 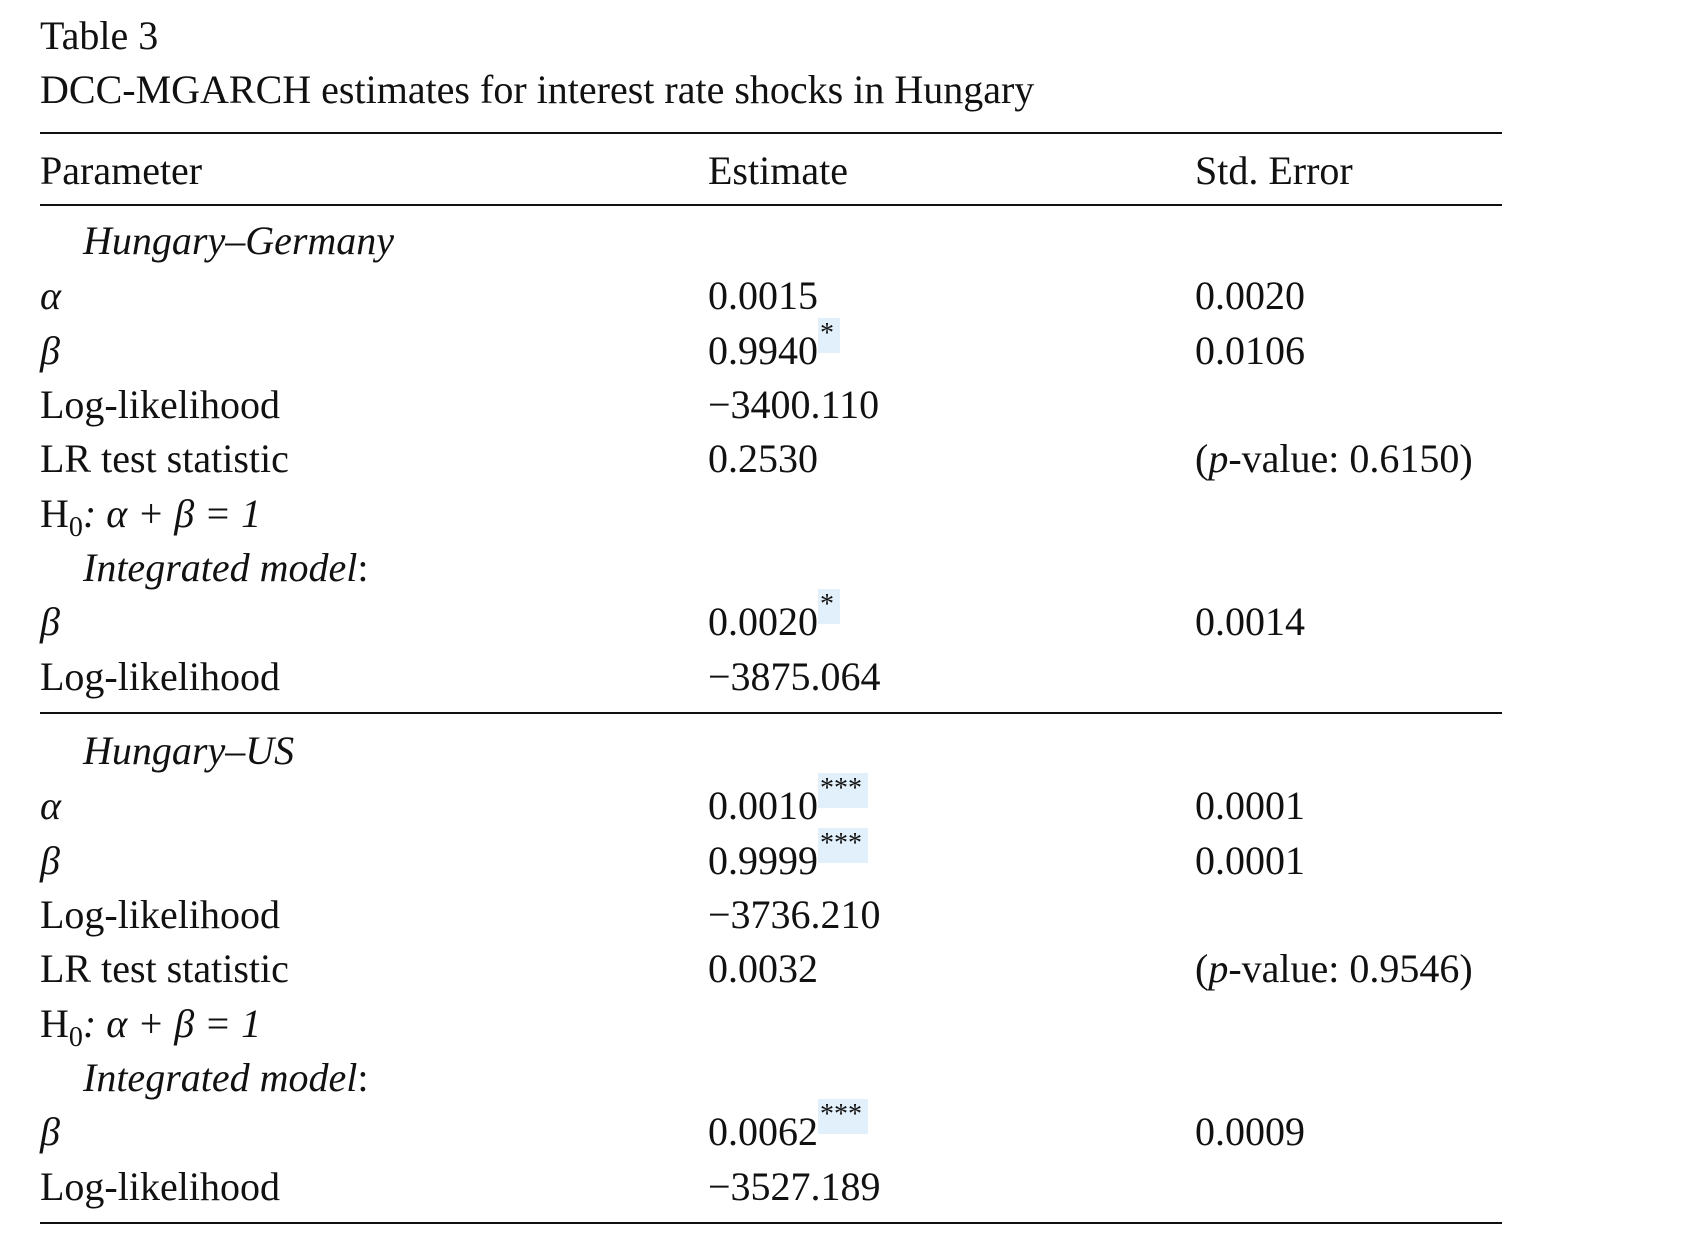 I want to click on section-heading: Hungary–Germany, so click(x=239, y=240).